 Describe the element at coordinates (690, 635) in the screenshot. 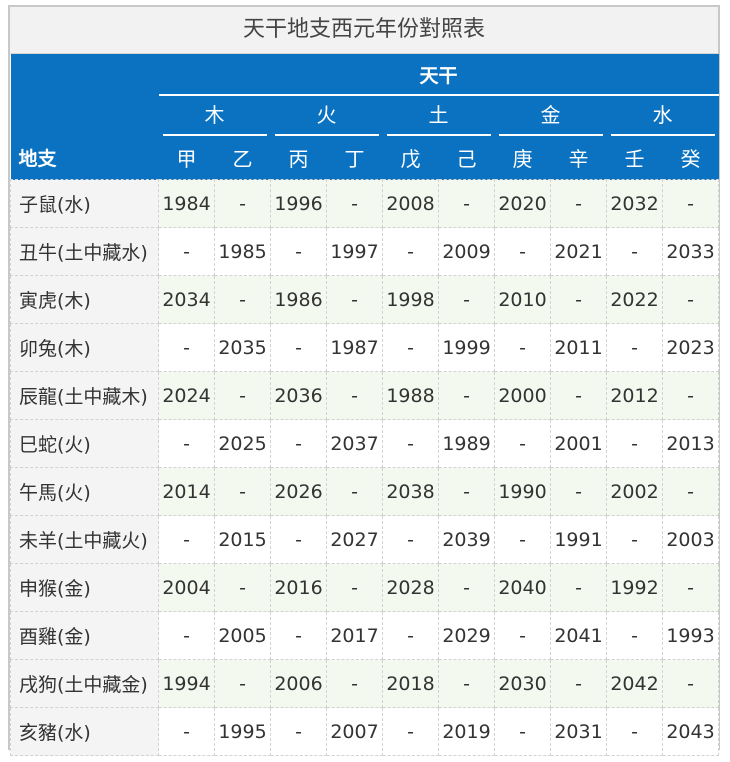

I see `year-cell: 1993` at that location.